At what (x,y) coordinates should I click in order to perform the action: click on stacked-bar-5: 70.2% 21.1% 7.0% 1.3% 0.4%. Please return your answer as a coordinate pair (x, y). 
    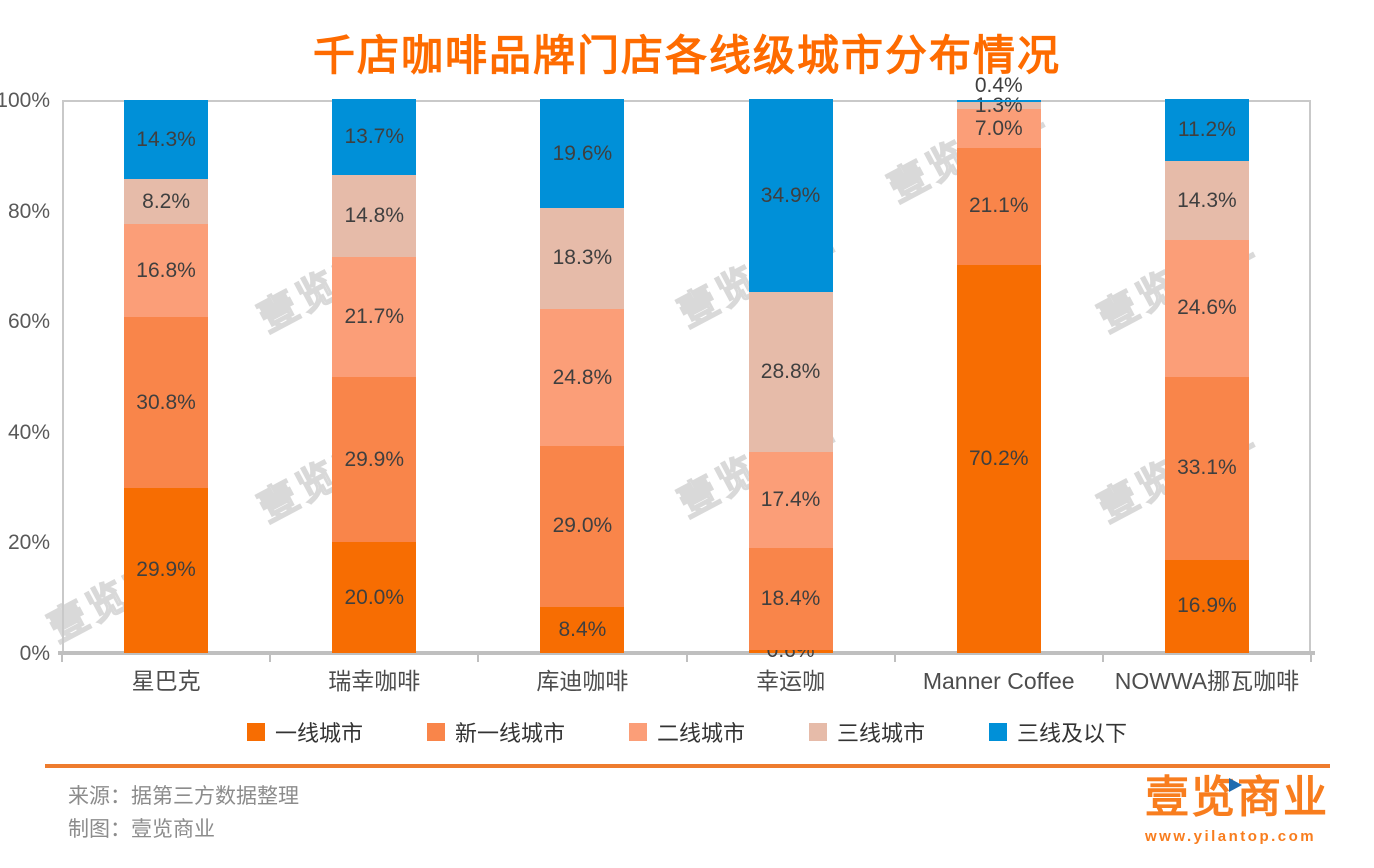
    Looking at the image, I should click on (998, 364).